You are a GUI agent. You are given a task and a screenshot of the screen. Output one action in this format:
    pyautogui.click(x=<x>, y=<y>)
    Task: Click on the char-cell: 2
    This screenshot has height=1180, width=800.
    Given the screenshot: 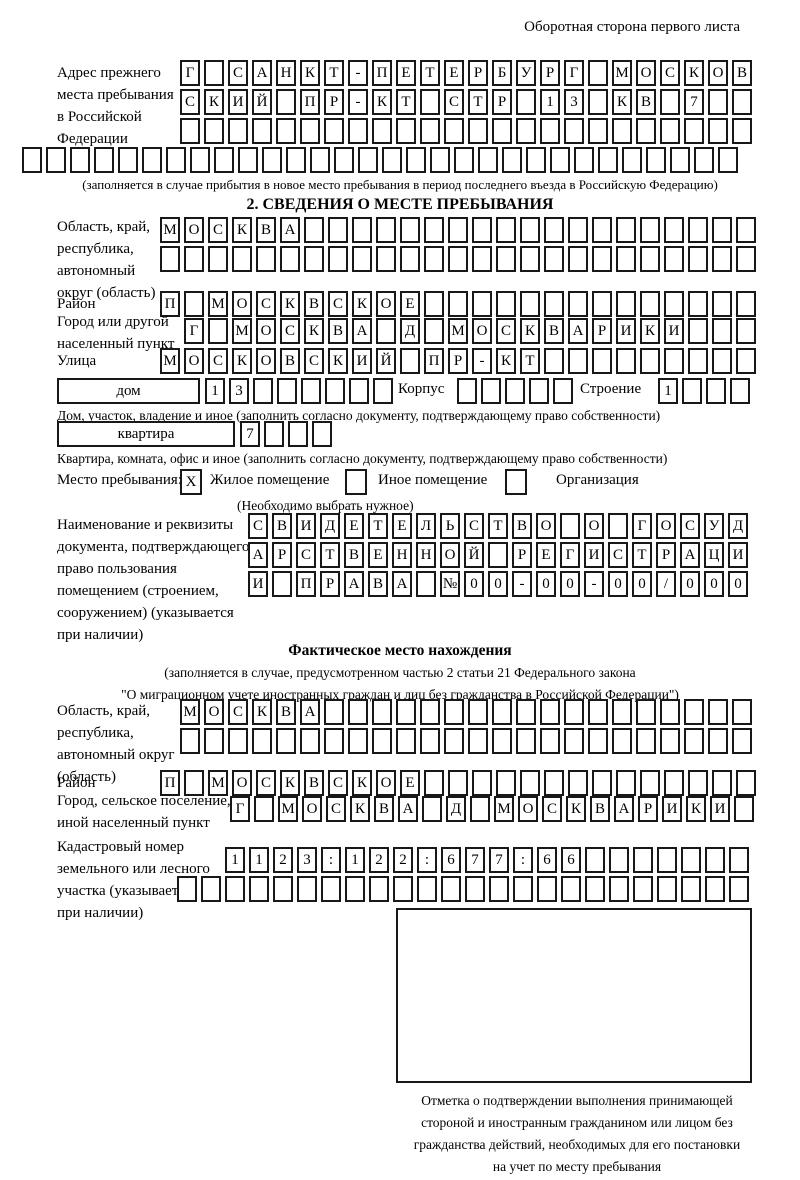 What is the action you would take?
    pyautogui.click(x=283, y=860)
    